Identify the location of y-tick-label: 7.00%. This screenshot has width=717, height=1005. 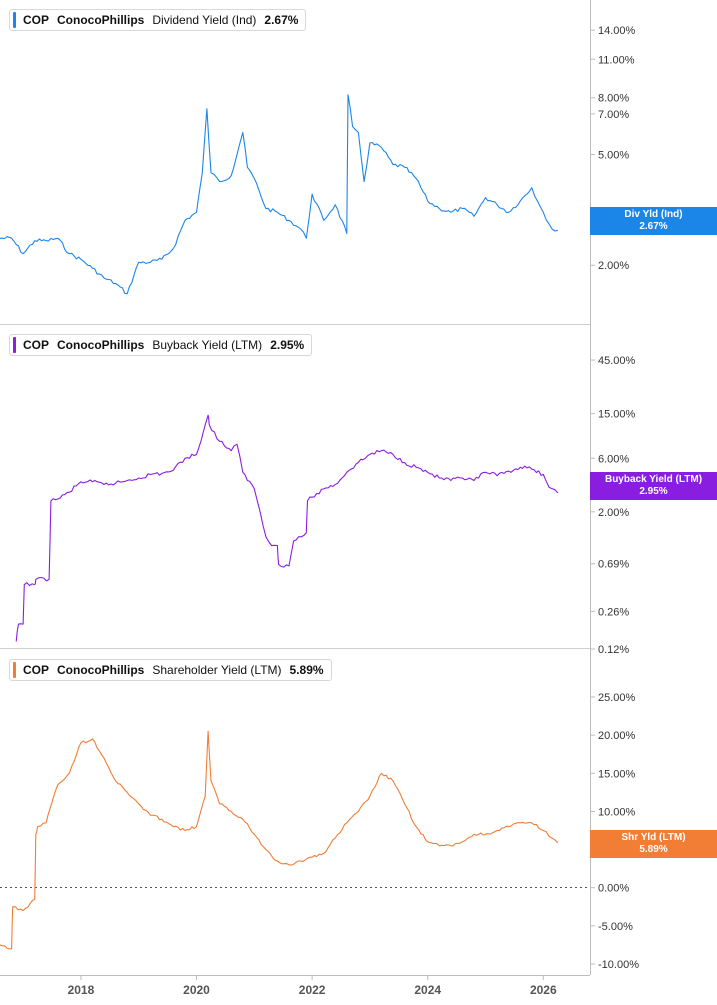
(613, 115).